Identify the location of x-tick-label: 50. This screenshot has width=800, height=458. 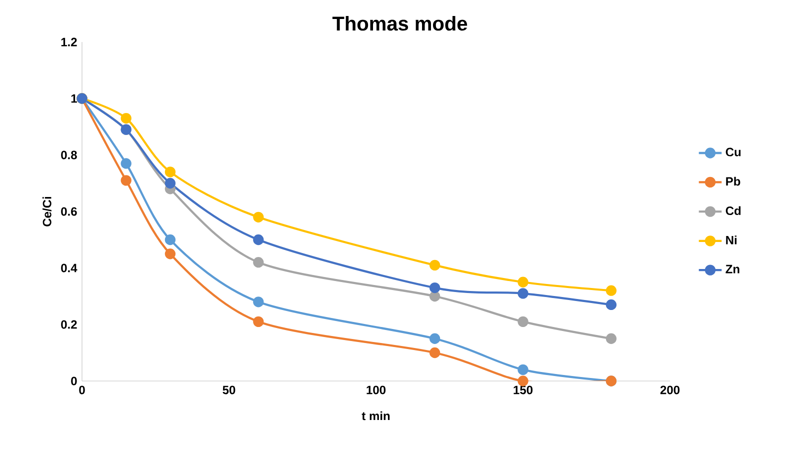
(229, 390).